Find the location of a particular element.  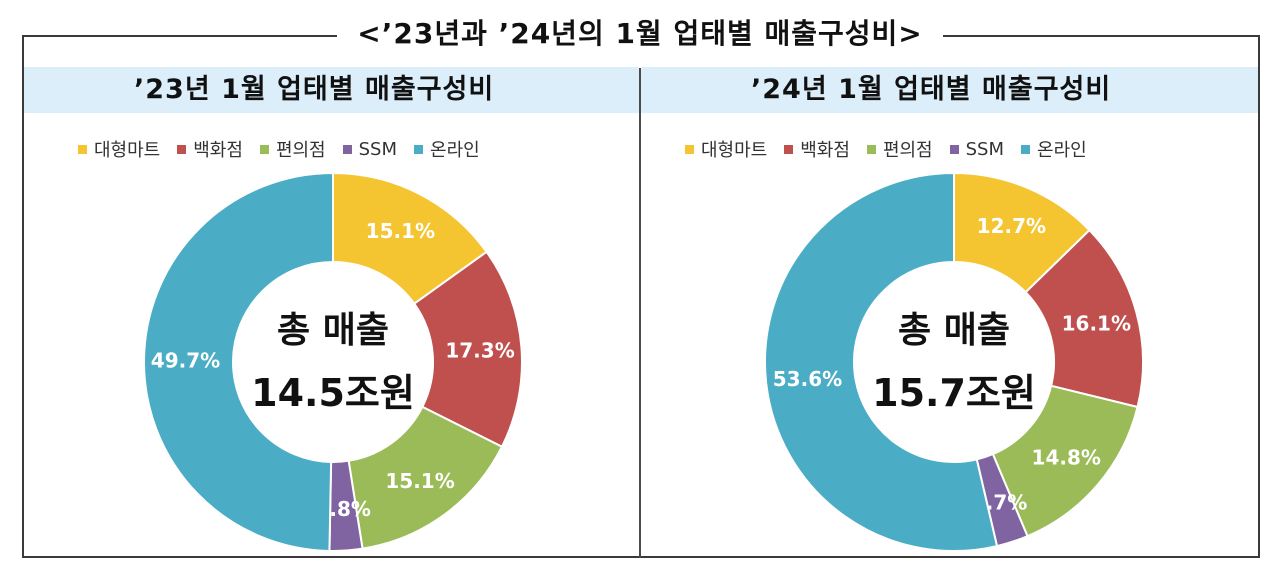

main-title-text: <’23년과 ’24년의 1월 업태별 매출구성비> is located at coordinates (640, 33).